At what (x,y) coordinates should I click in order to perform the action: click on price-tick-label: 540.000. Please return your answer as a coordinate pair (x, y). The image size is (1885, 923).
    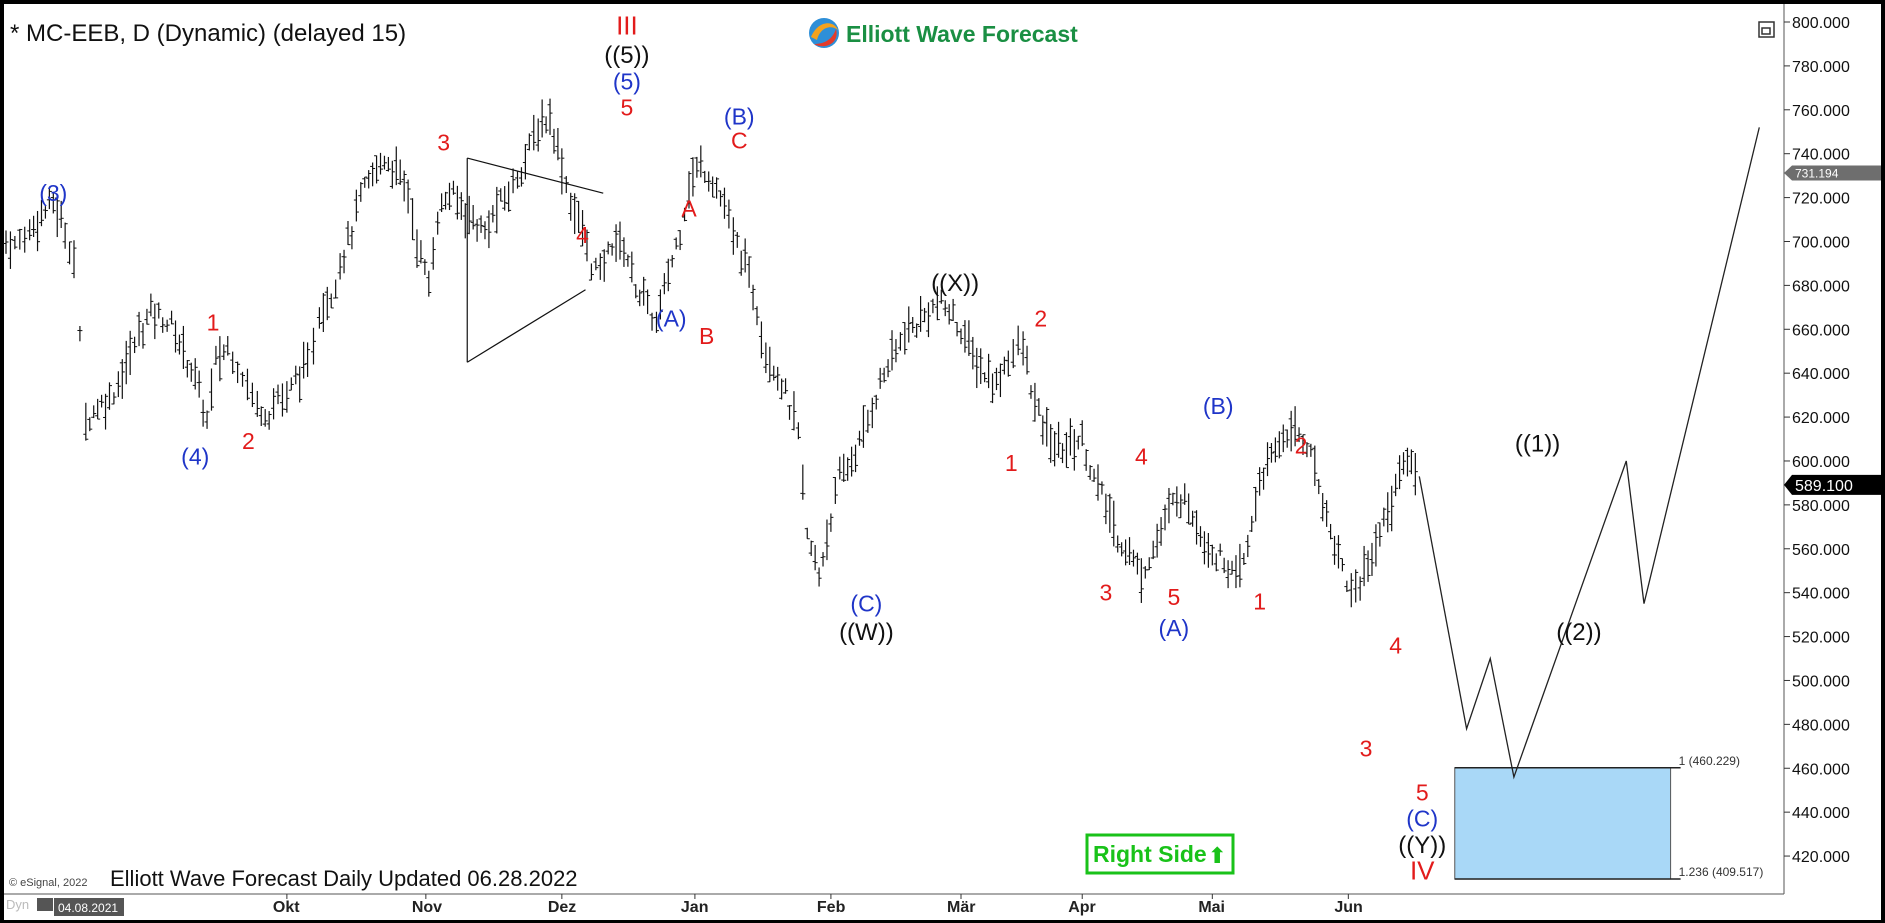
    Looking at the image, I should click on (1821, 594).